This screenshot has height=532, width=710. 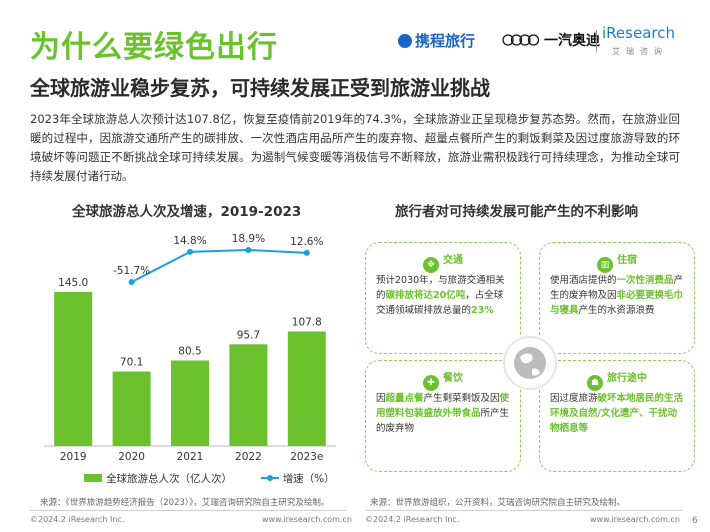 What do you see at coordinates (248, 335) in the screenshot?
I see `bar-label-2022: 95.7` at bounding box center [248, 335].